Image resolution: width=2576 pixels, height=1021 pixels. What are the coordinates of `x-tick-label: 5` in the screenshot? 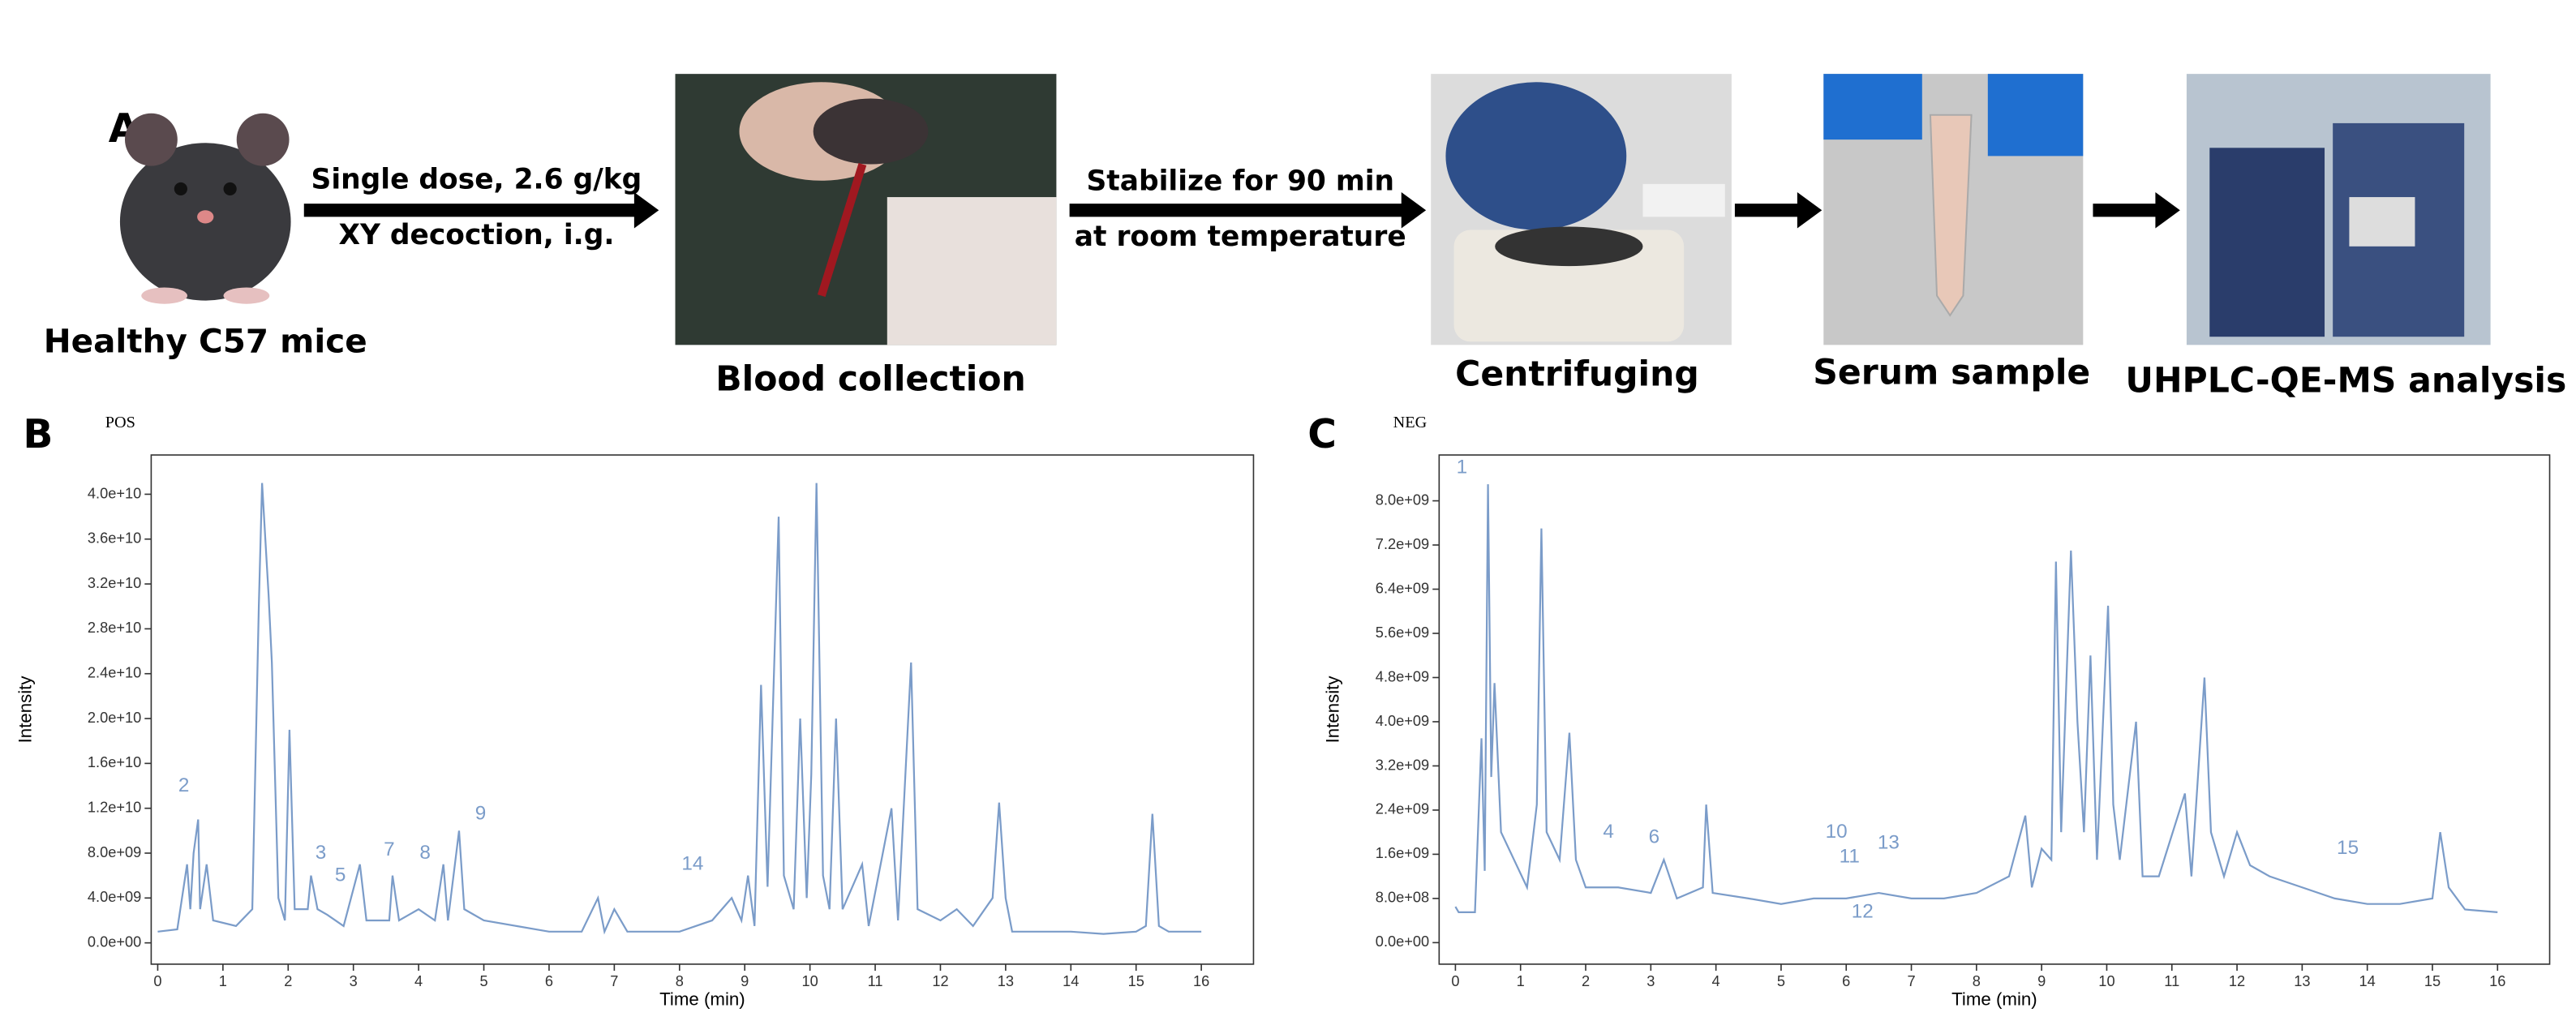 It's located at (483, 981).